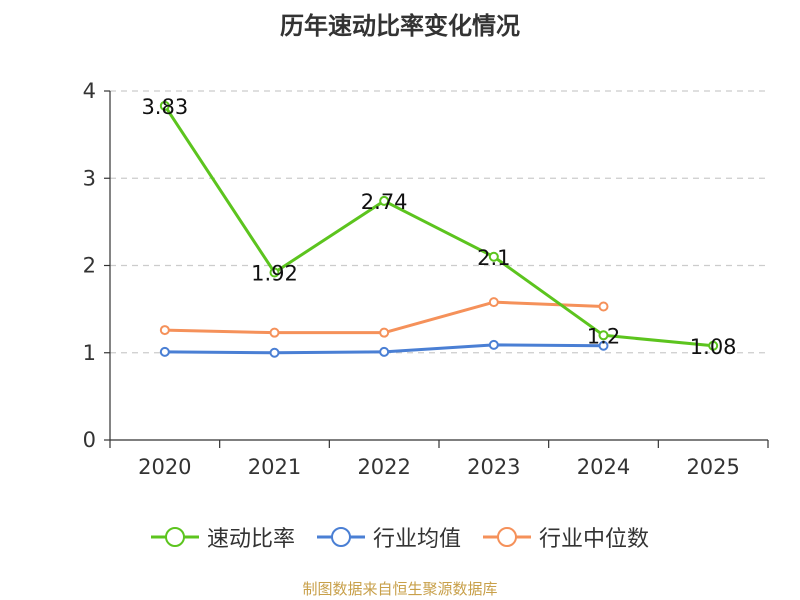 The height and width of the screenshot is (600, 800). I want to click on legend: 速动比率 行业均值 行业中位数, so click(400, 537).